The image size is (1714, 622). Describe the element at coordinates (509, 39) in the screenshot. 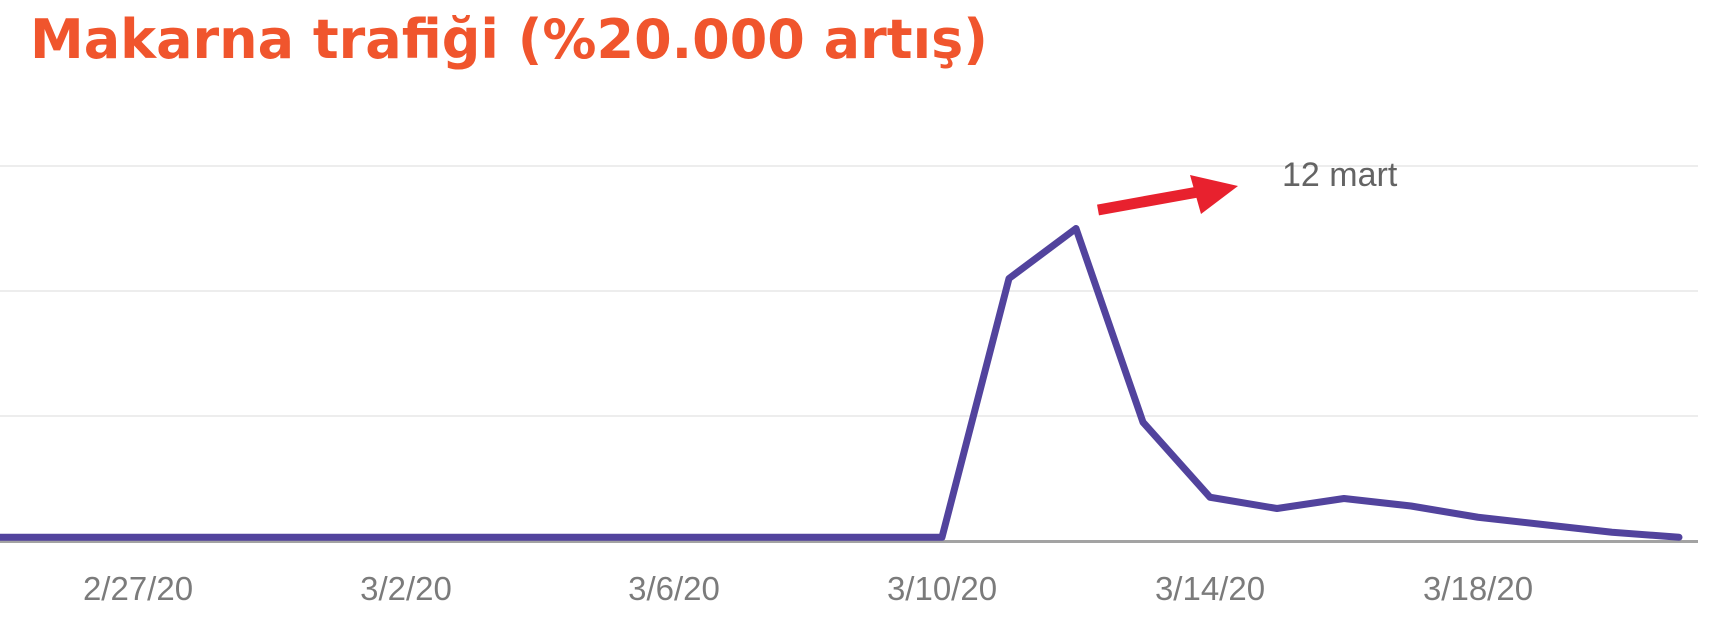

I see `chart-title: Makarna trafiği (%20.000 artış)` at that location.